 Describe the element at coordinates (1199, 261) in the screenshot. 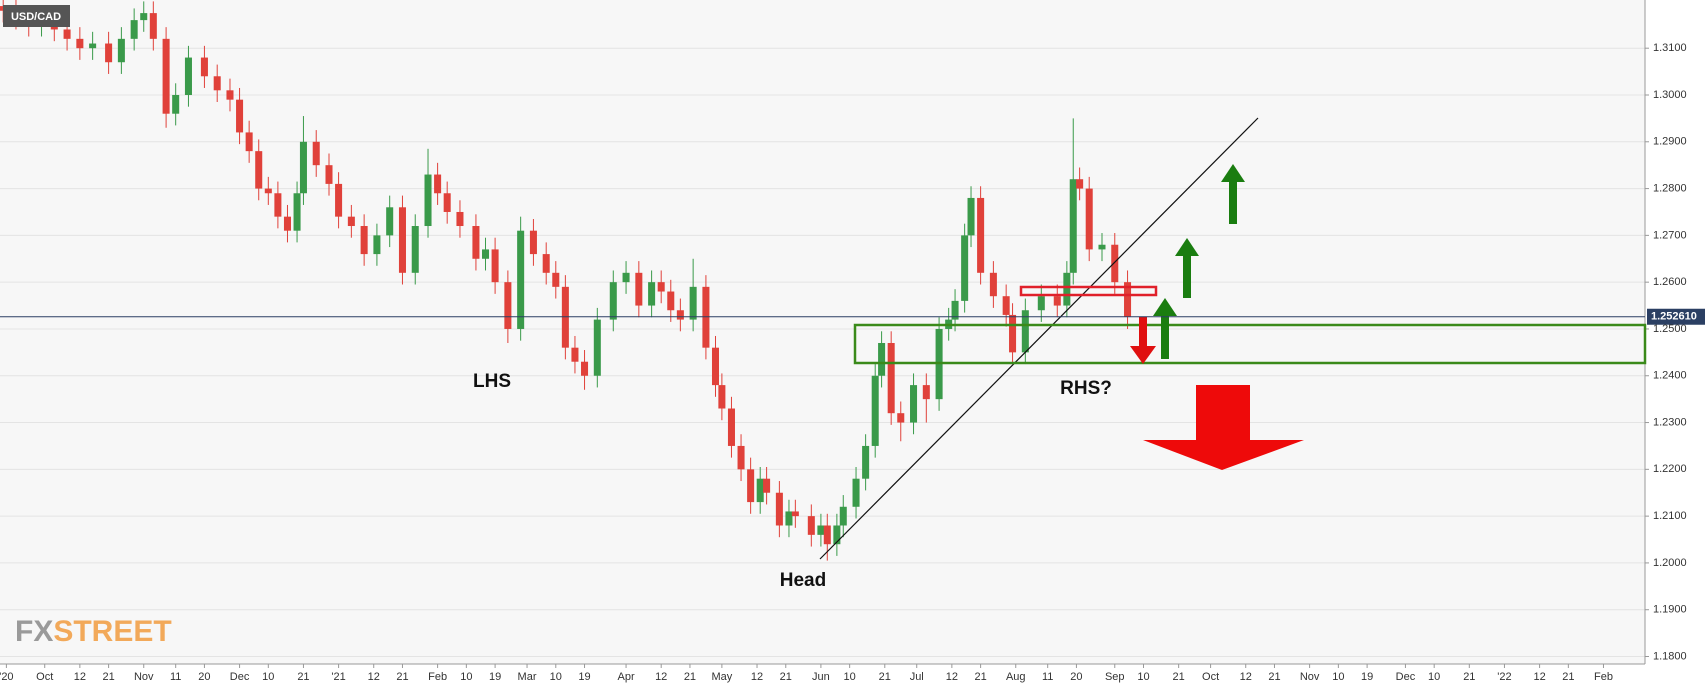

I see `up-arrows` at that location.